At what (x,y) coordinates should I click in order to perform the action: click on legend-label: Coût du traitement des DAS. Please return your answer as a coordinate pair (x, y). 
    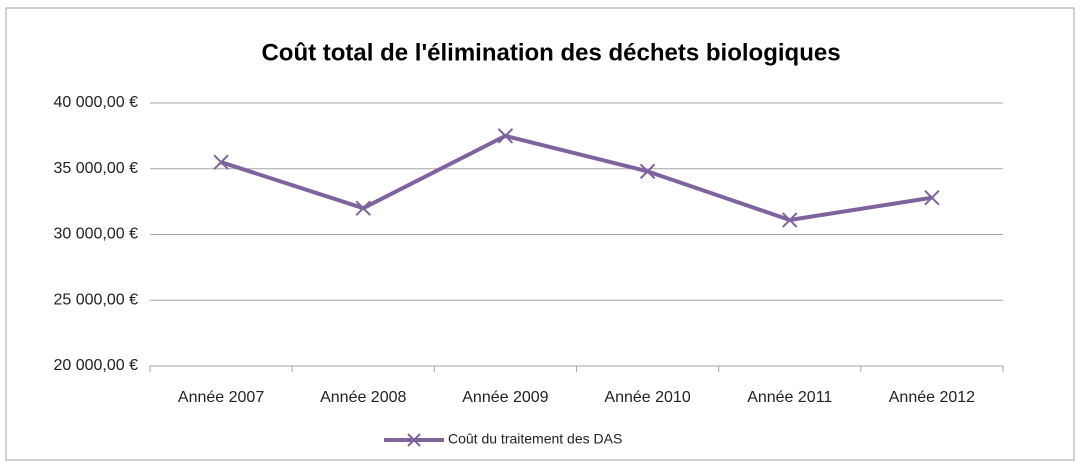
    Looking at the image, I should click on (535, 439).